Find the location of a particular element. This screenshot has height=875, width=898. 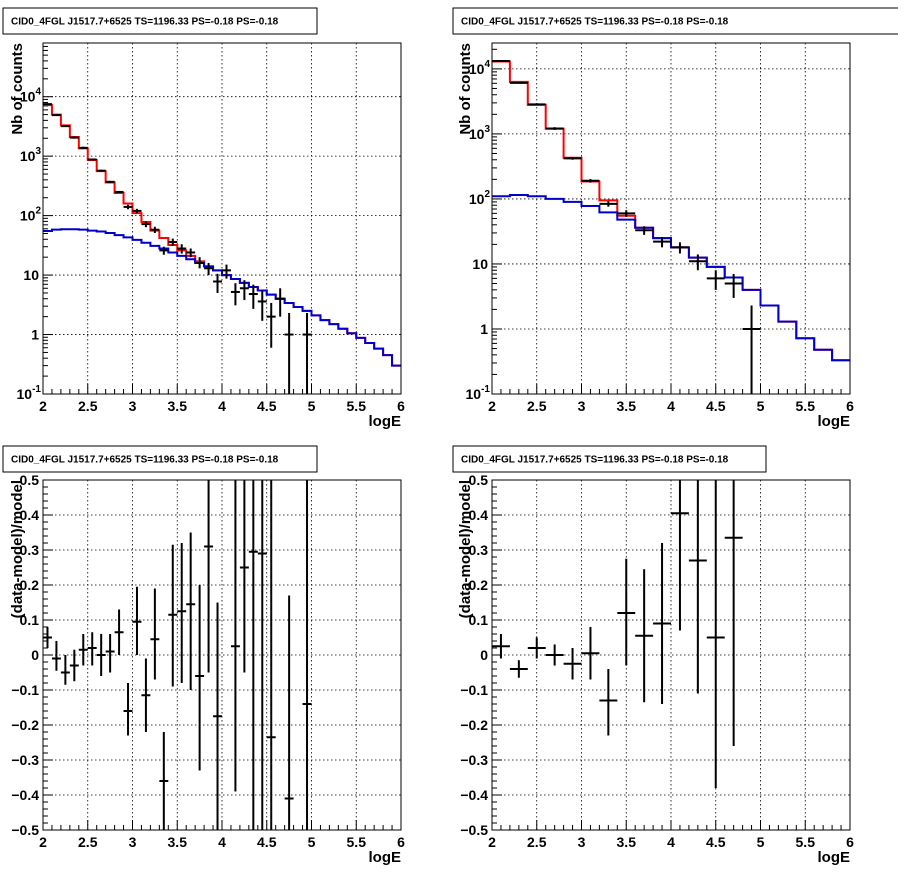

y-tick-label: 10² is located at coordinates (480, 198).